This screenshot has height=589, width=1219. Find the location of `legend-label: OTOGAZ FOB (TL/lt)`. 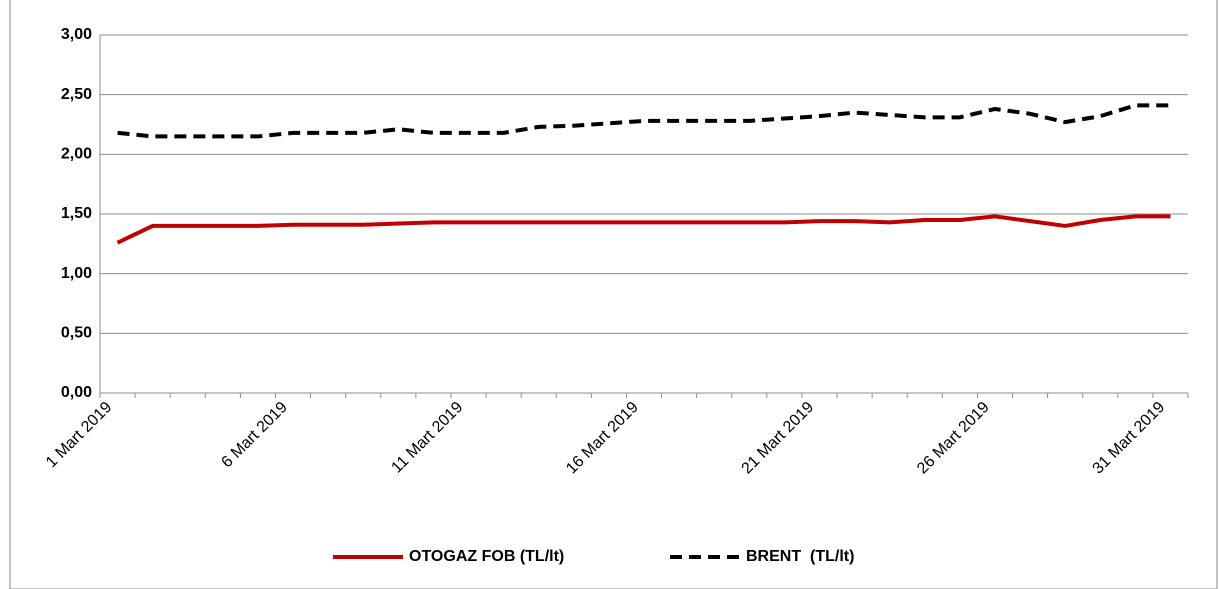

legend-label: OTOGAZ FOB (TL/lt) is located at coordinates (486, 556).